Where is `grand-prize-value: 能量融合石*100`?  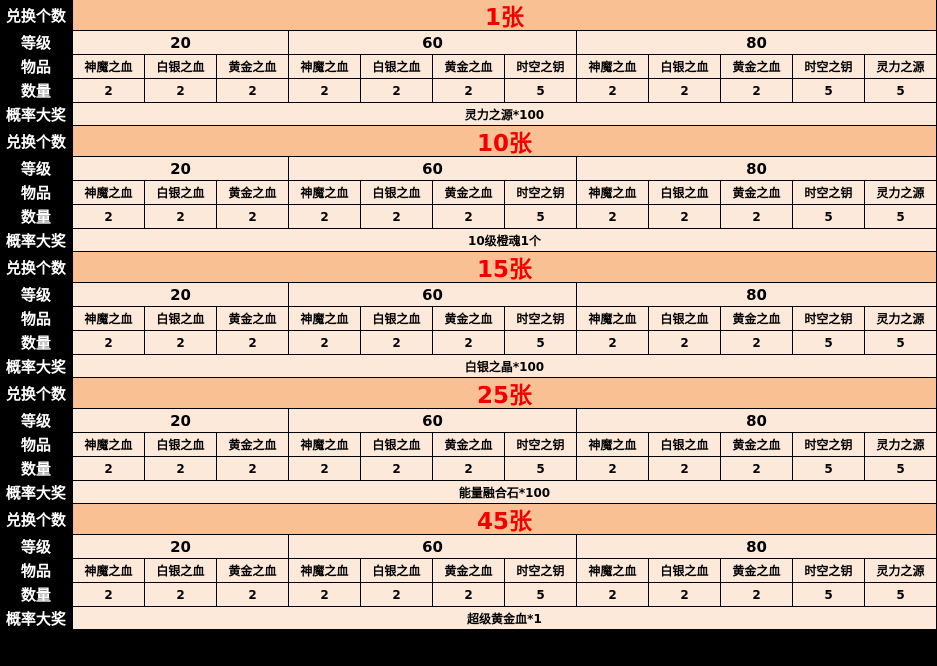
grand-prize-value: 能量融合石*100 is located at coordinates (505, 492).